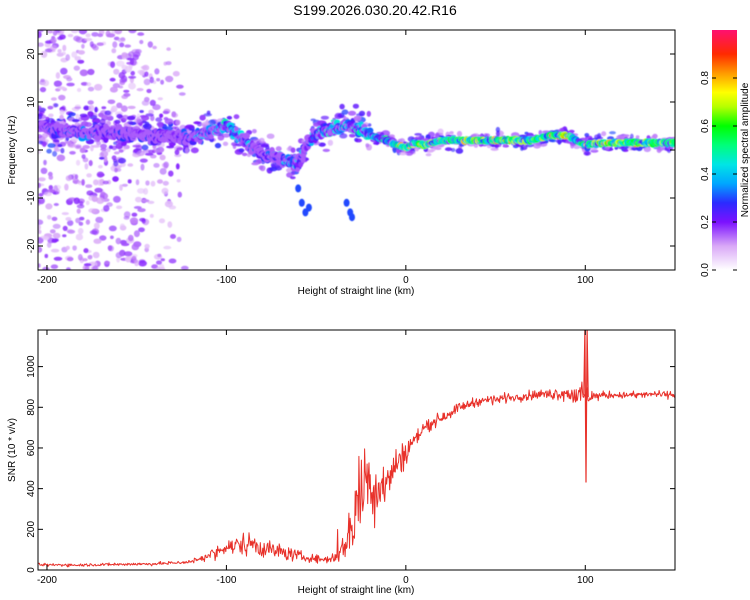 The height and width of the screenshot is (600, 750). What do you see at coordinates (705, 174) in the screenshot?
I see `colorbar-tick-label: 0.4` at bounding box center [705, 174].